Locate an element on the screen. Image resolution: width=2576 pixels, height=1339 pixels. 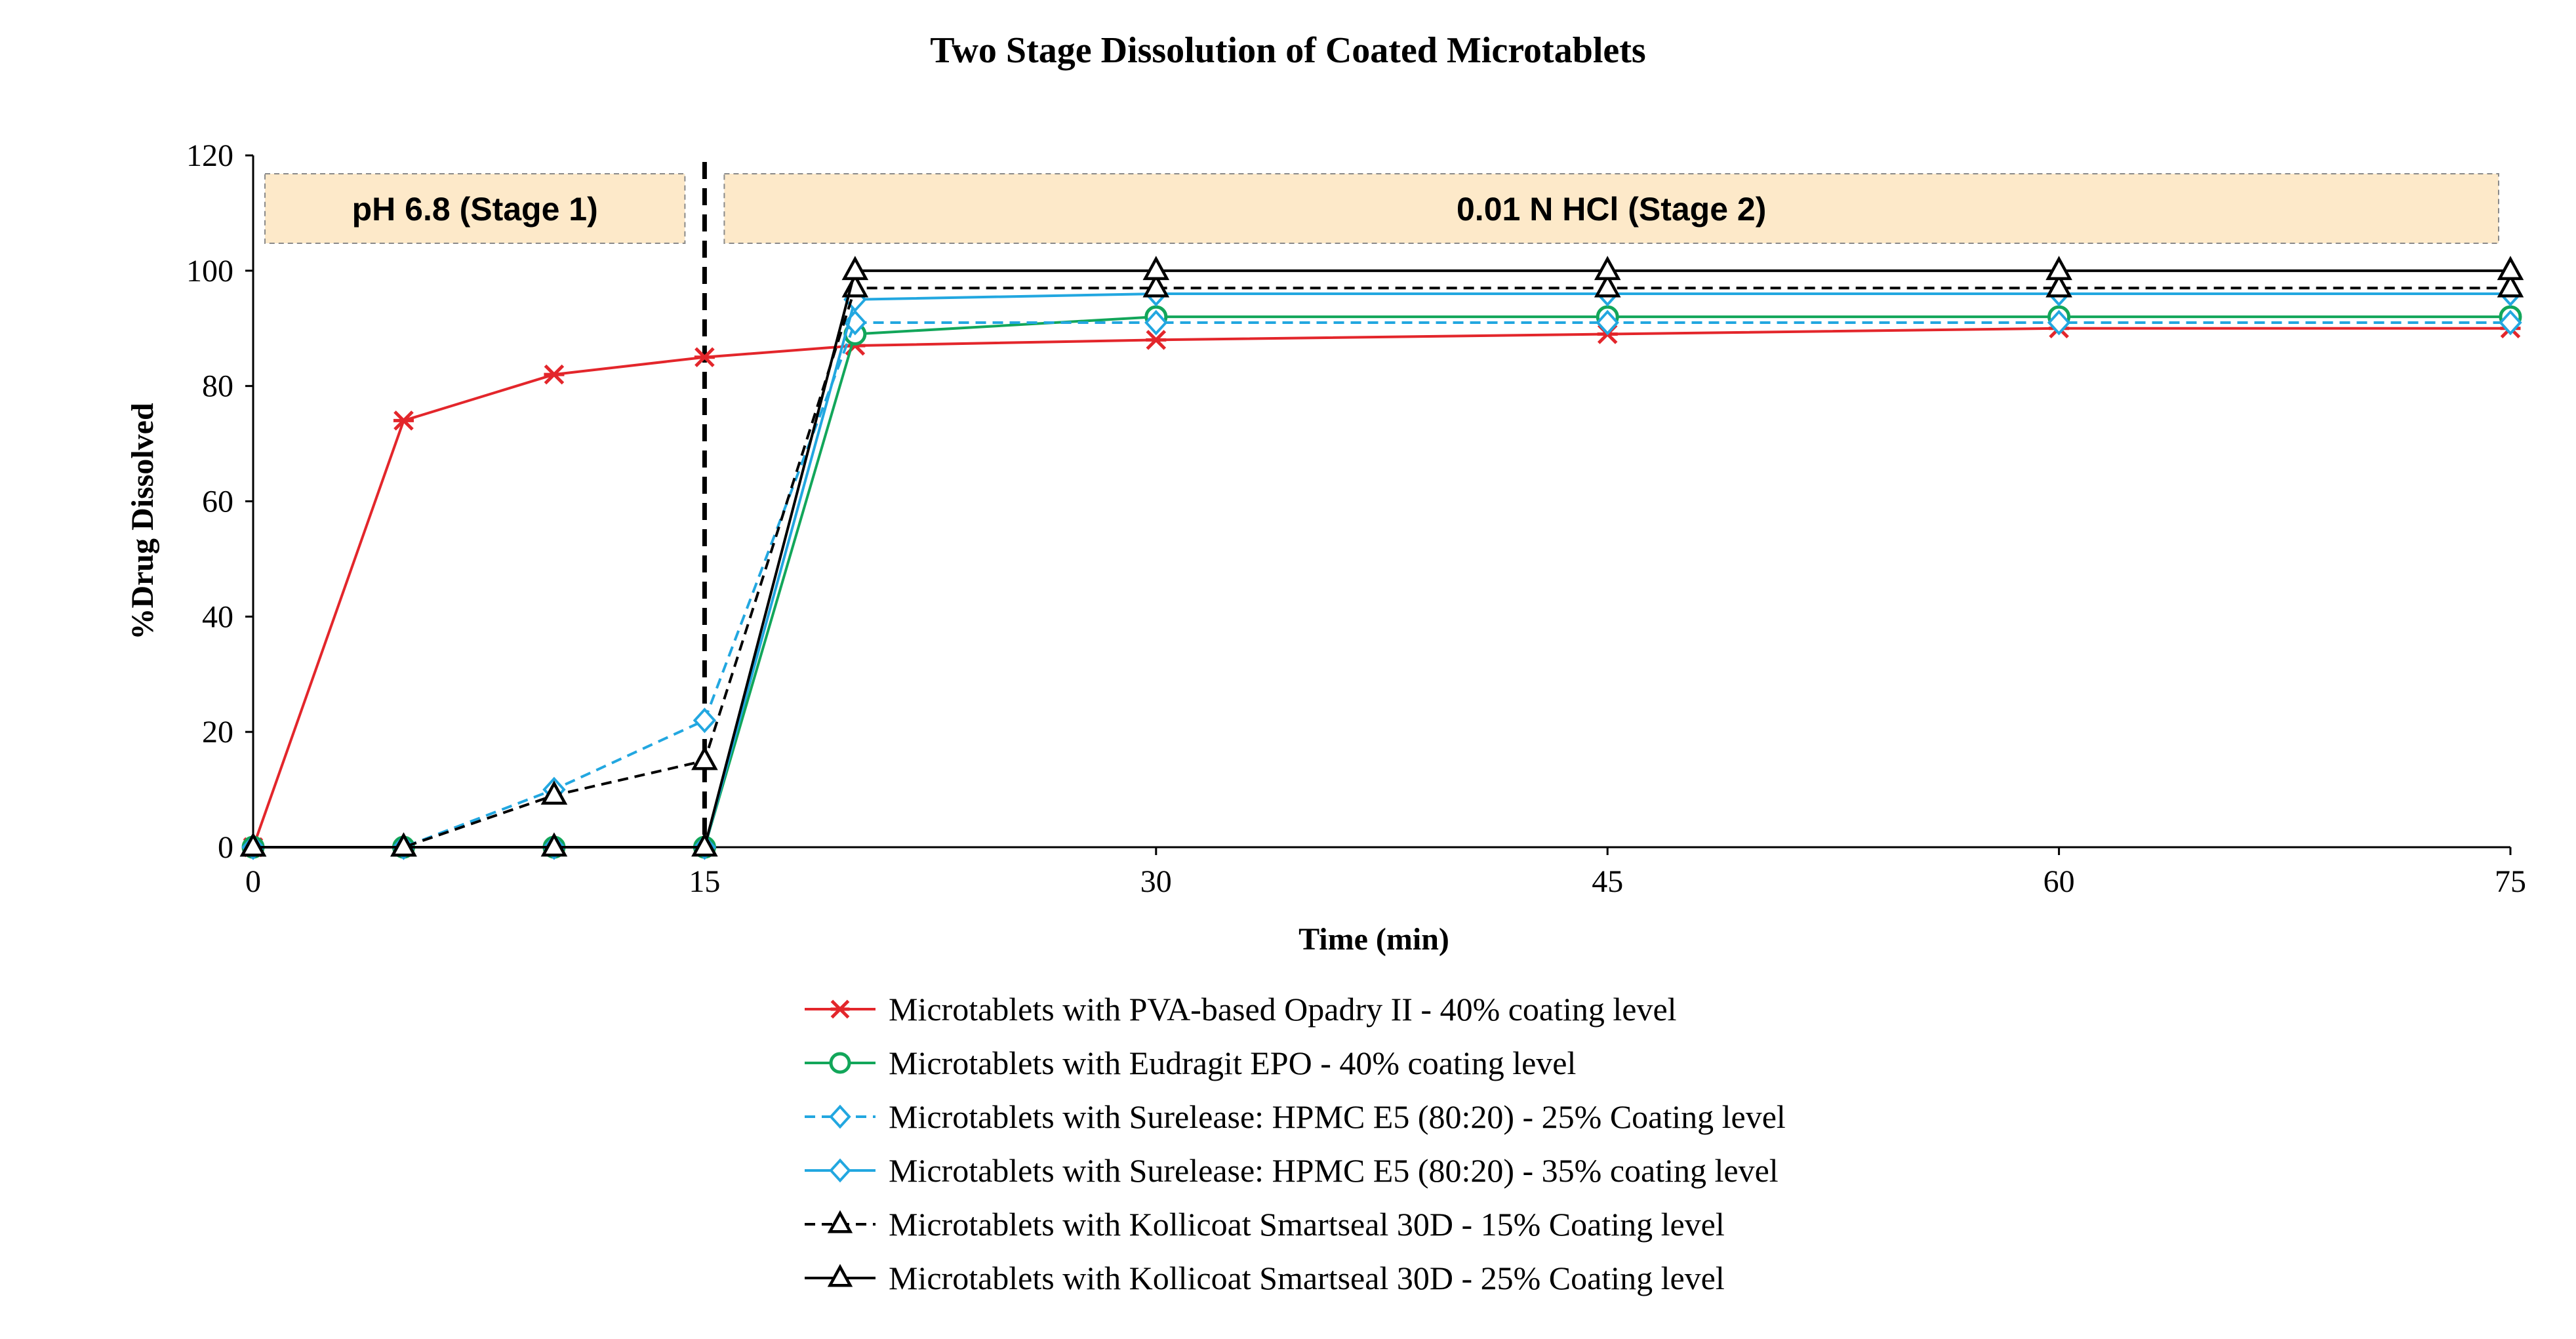
y-tick-label: 20 is located at coordinates (217, 732).